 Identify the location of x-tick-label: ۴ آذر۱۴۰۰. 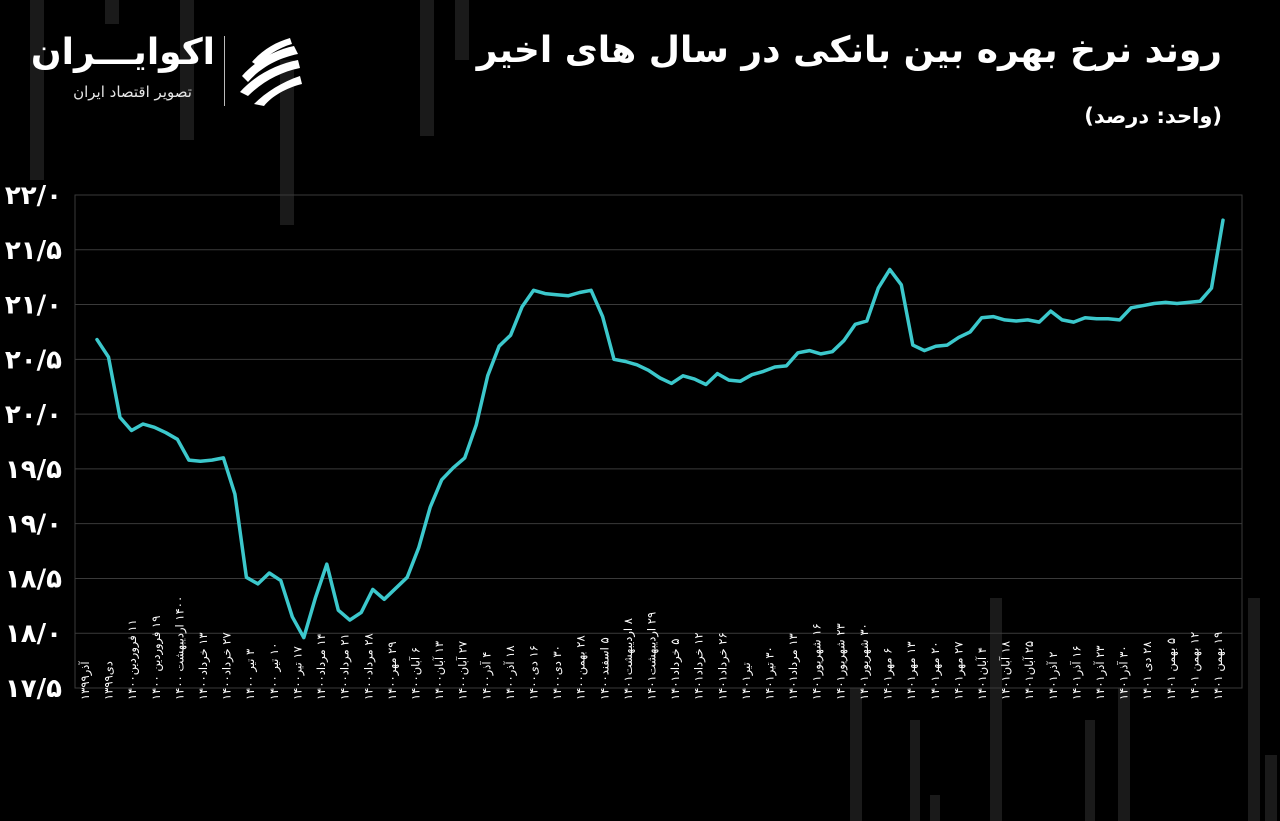
(486, 676).